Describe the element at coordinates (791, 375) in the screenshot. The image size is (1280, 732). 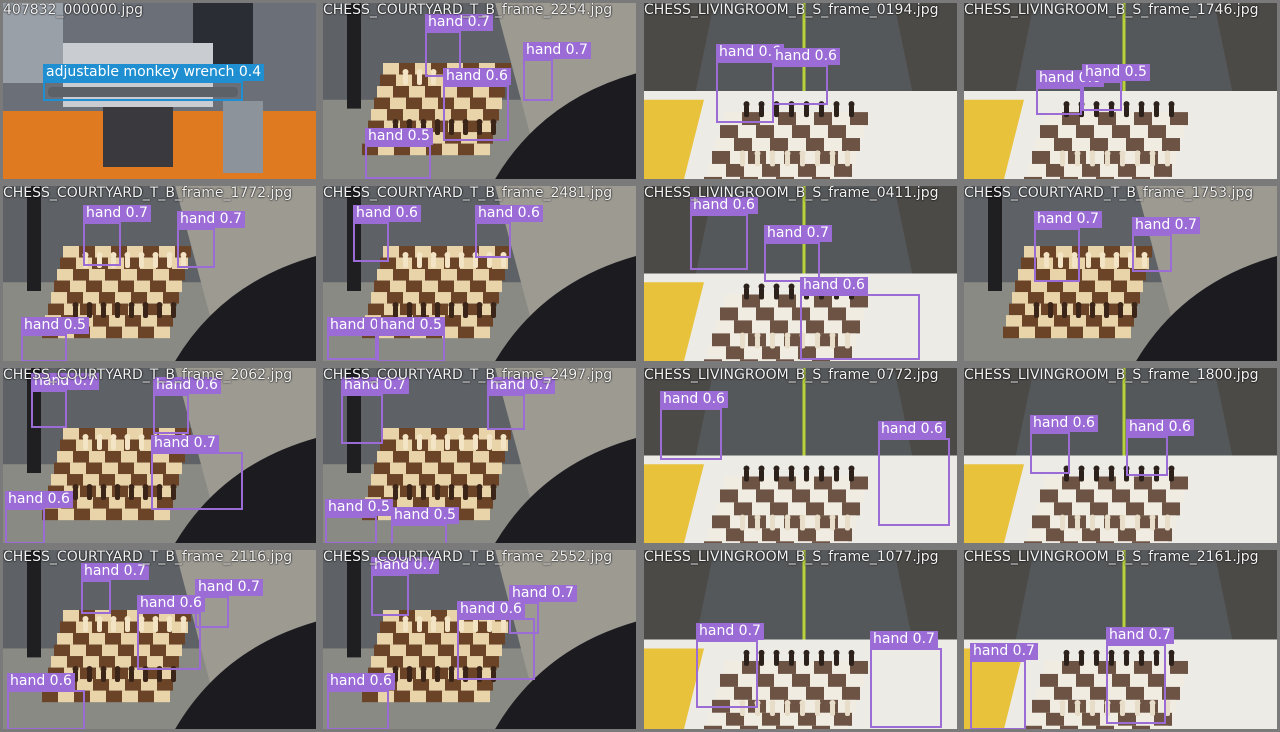
I see `filename-label: CHESS_LIVINGROOM_B_S_frame_0772.jpg` at that location.